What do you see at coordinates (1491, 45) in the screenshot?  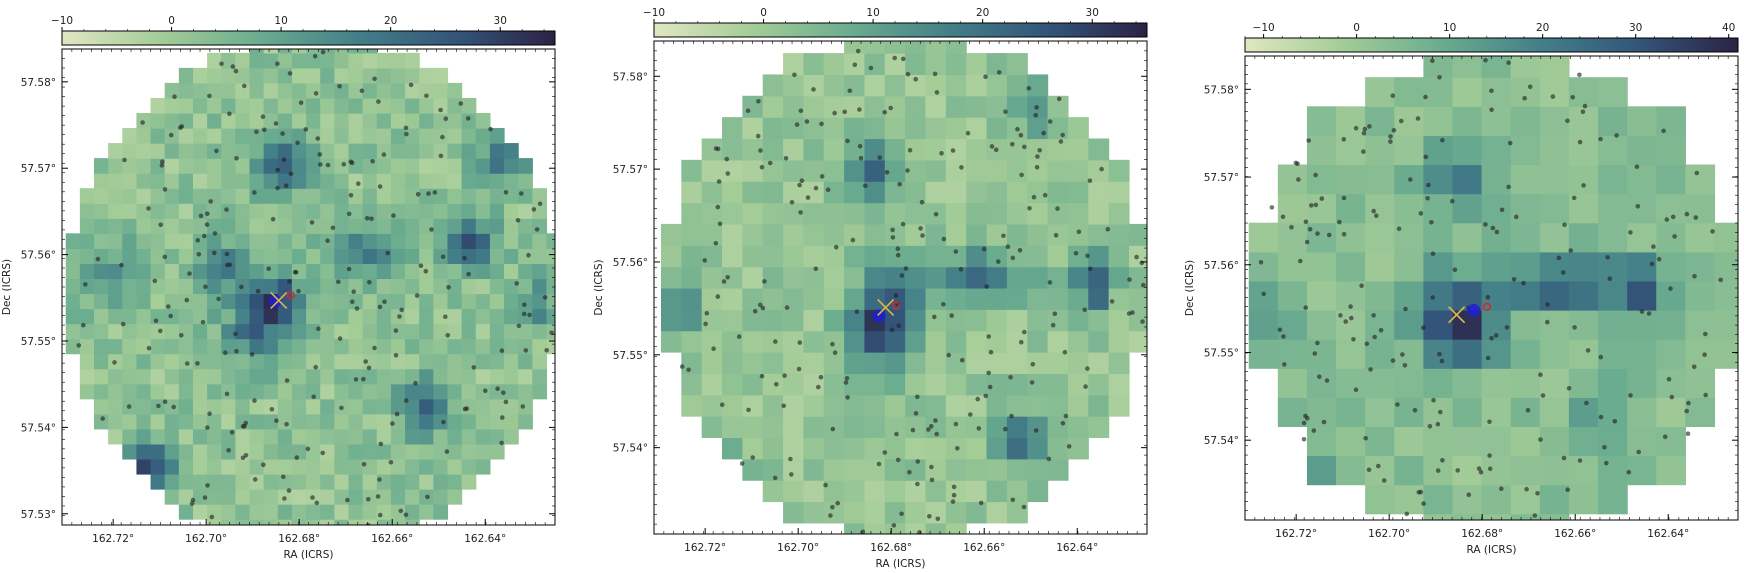 I see `colorbar-gradient` at bounding box center [1491, 45].